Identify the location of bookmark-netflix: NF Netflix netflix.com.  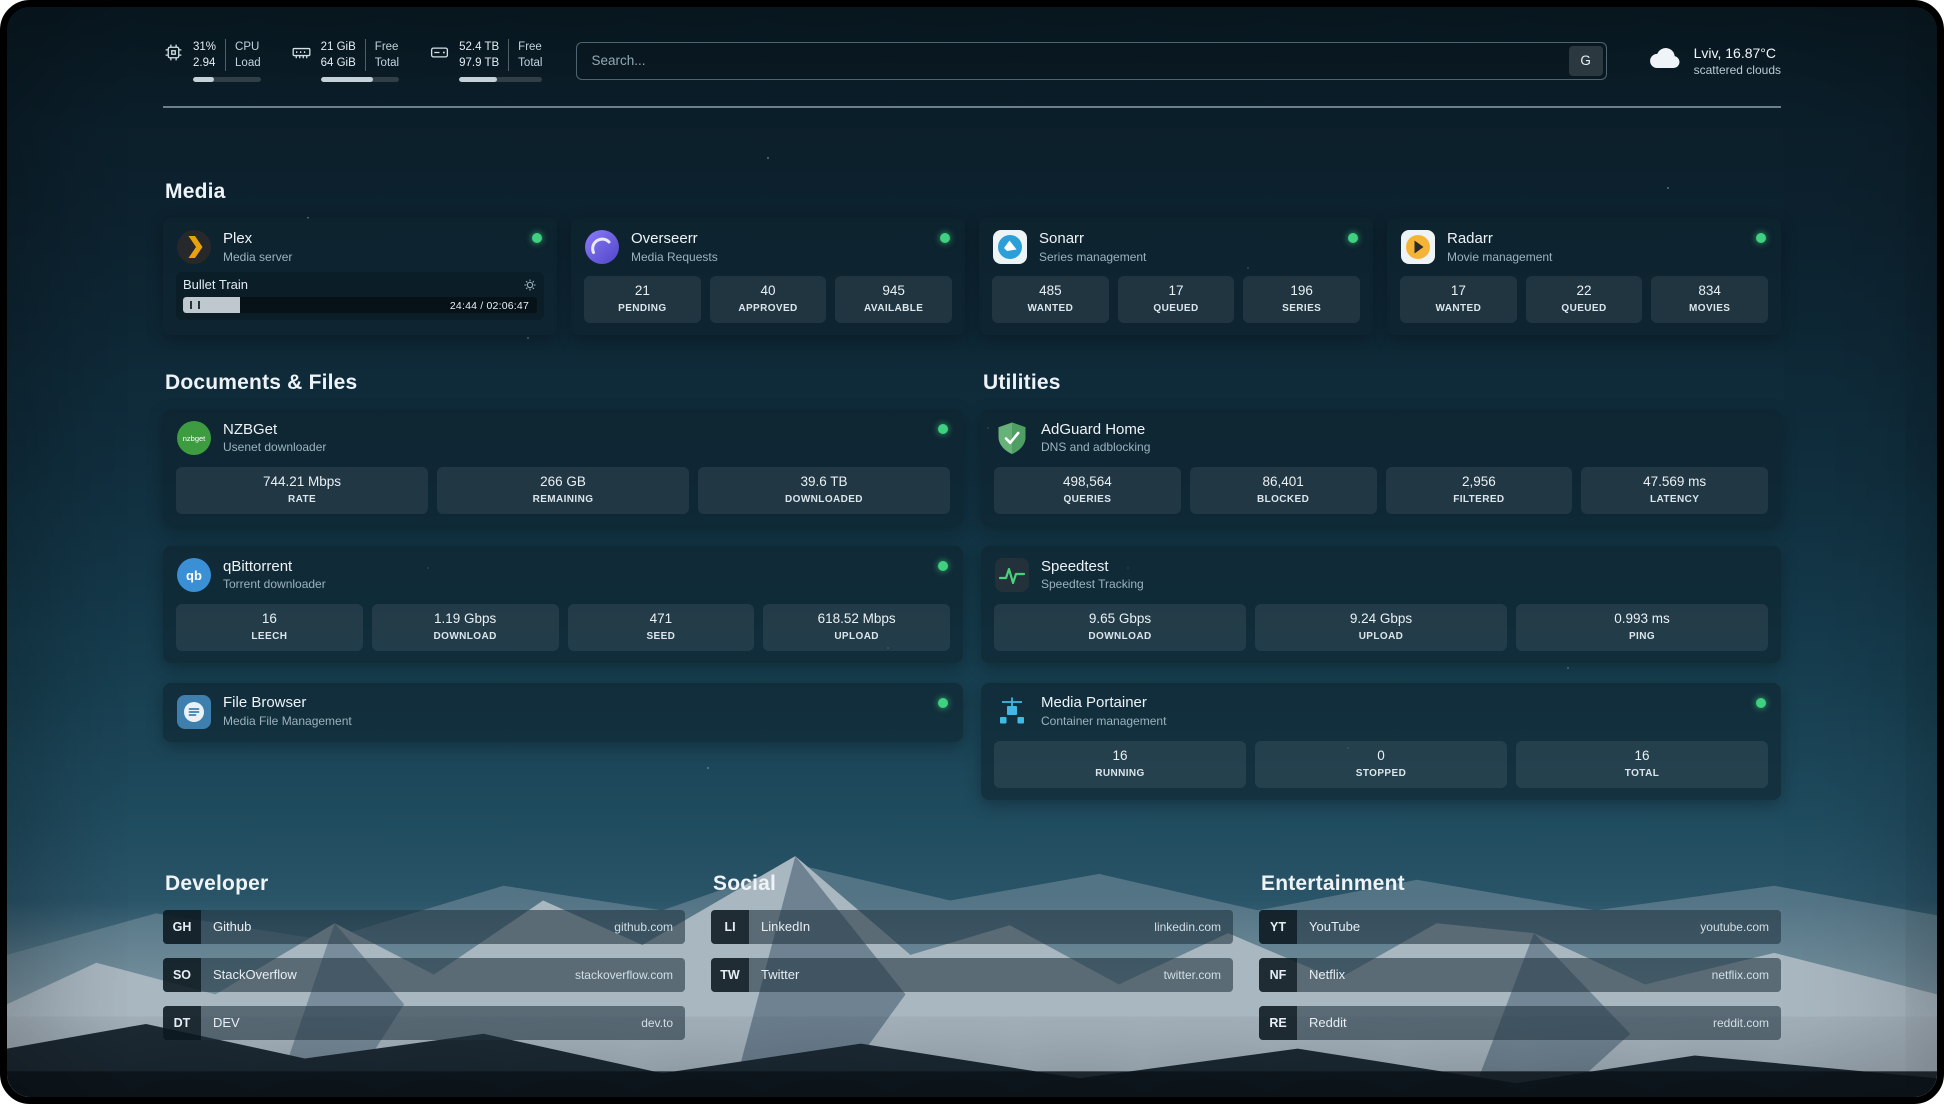
(1520, 974).